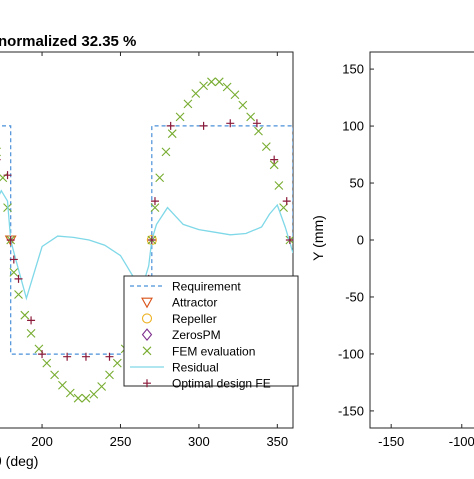  Describe the element at coordinates (42, 441) in the screenshot. I see `x-tick-label: 200` at that location.